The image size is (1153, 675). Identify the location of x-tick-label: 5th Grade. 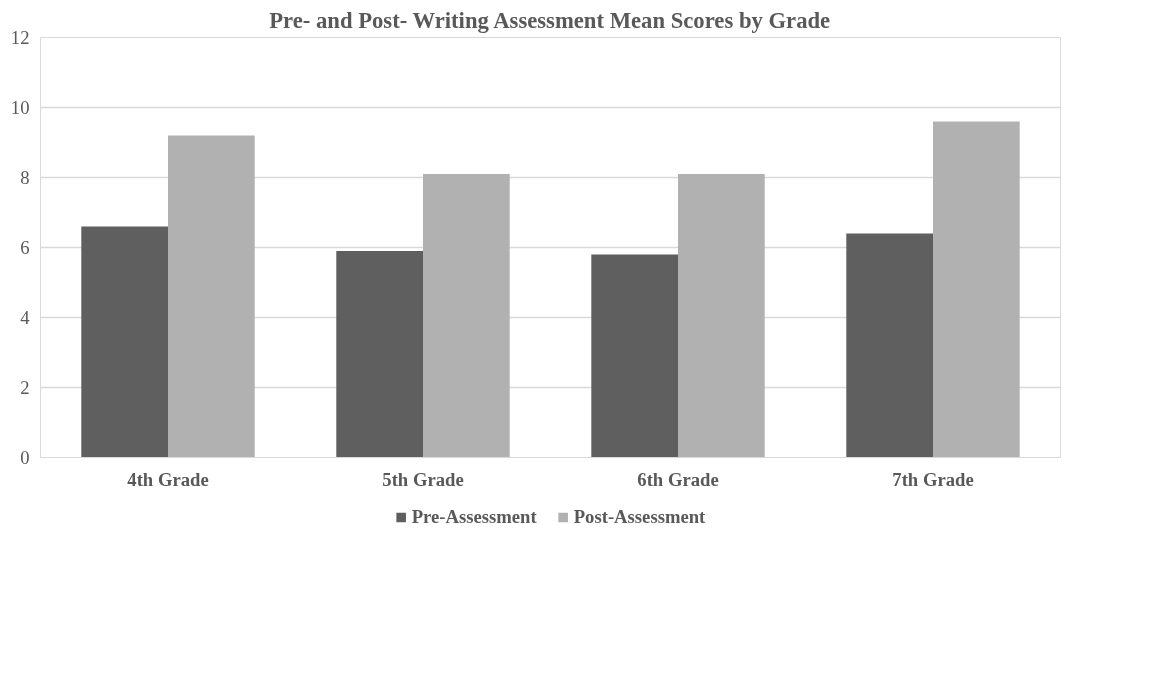
(423, 479).